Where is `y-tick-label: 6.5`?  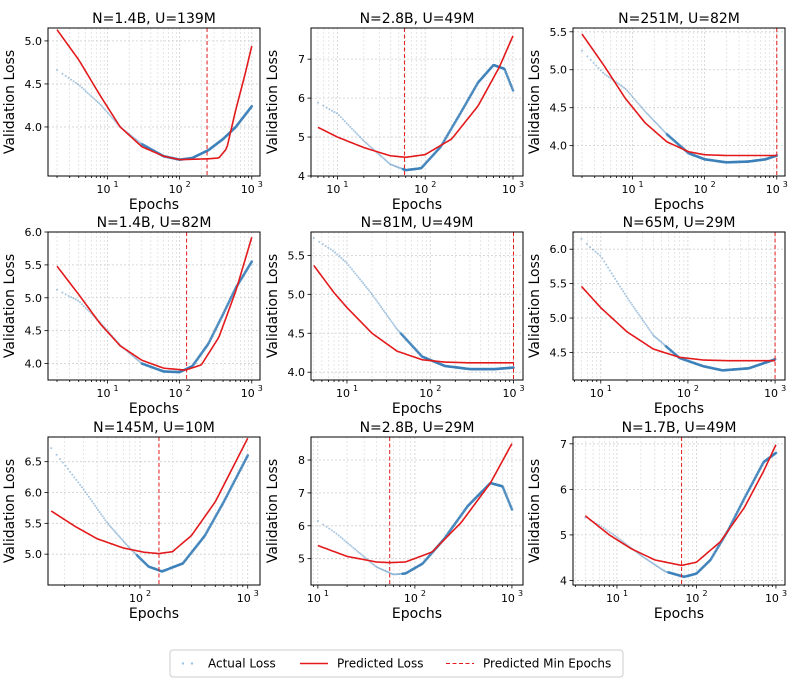 y-tick-label: 6.5 is located at coordinates (34, 462).